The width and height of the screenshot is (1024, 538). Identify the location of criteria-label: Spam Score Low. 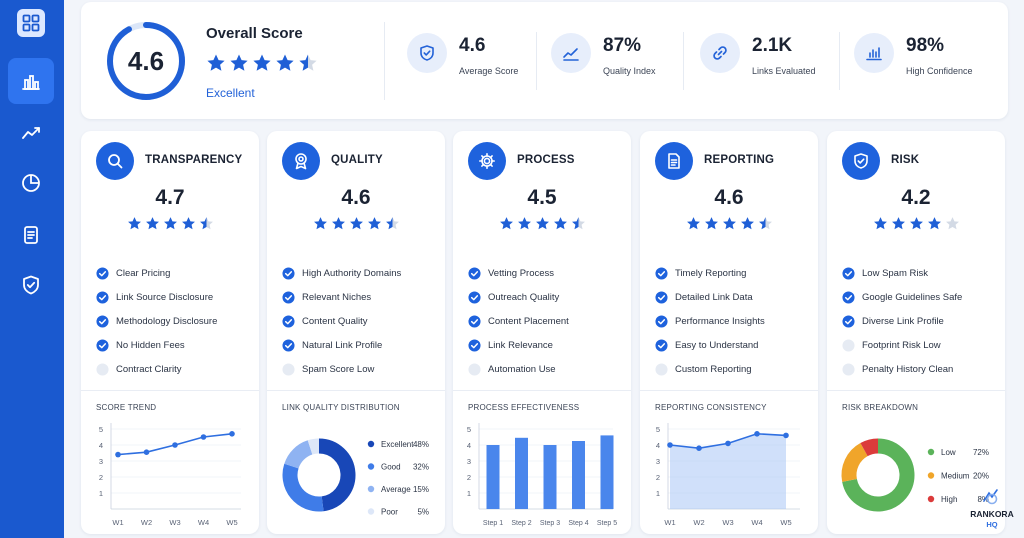
(338, 369).